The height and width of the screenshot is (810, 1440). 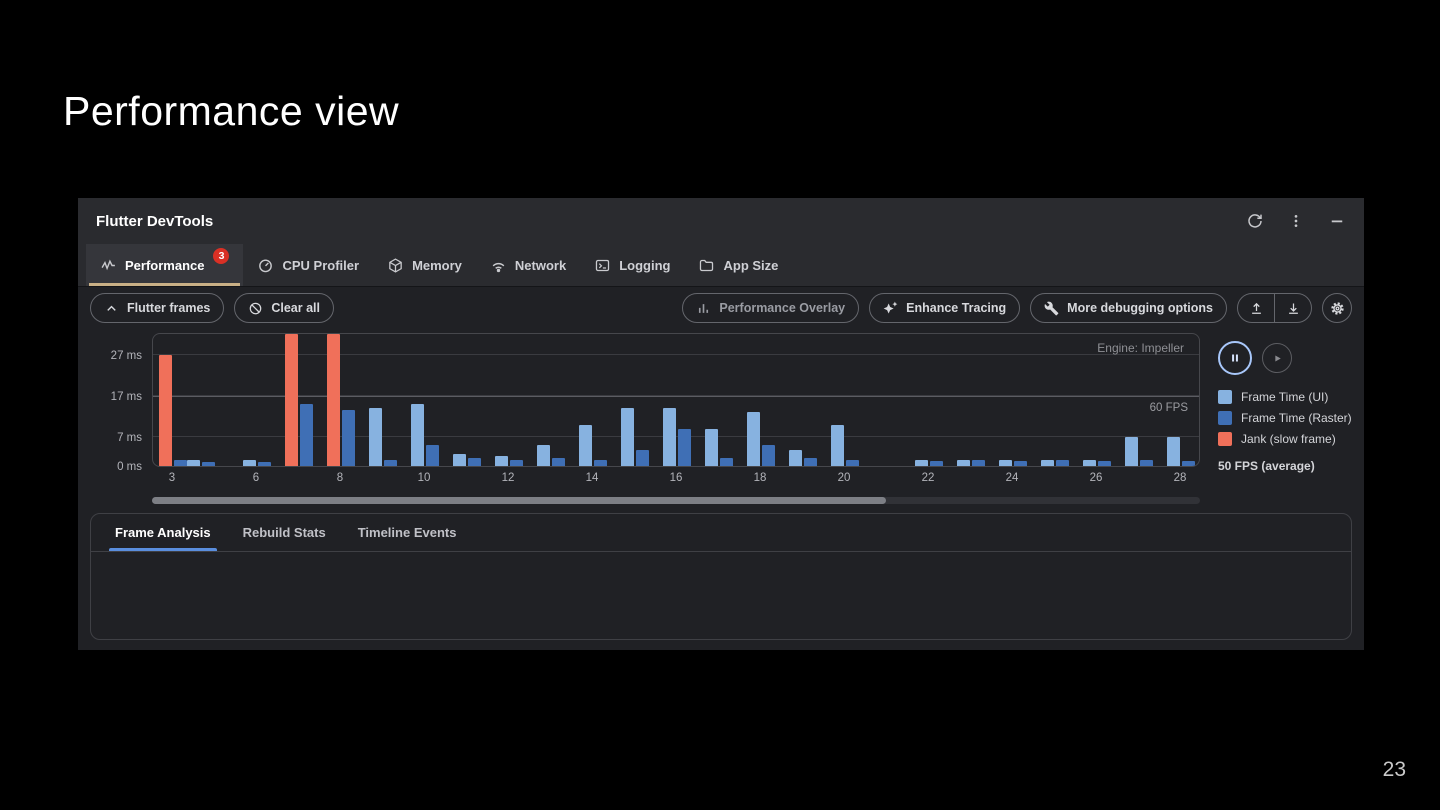 What do you see at coordinates (1394, 769) in the screenshot?
I see `page-number: 23` at bounding box center [1394, 769].